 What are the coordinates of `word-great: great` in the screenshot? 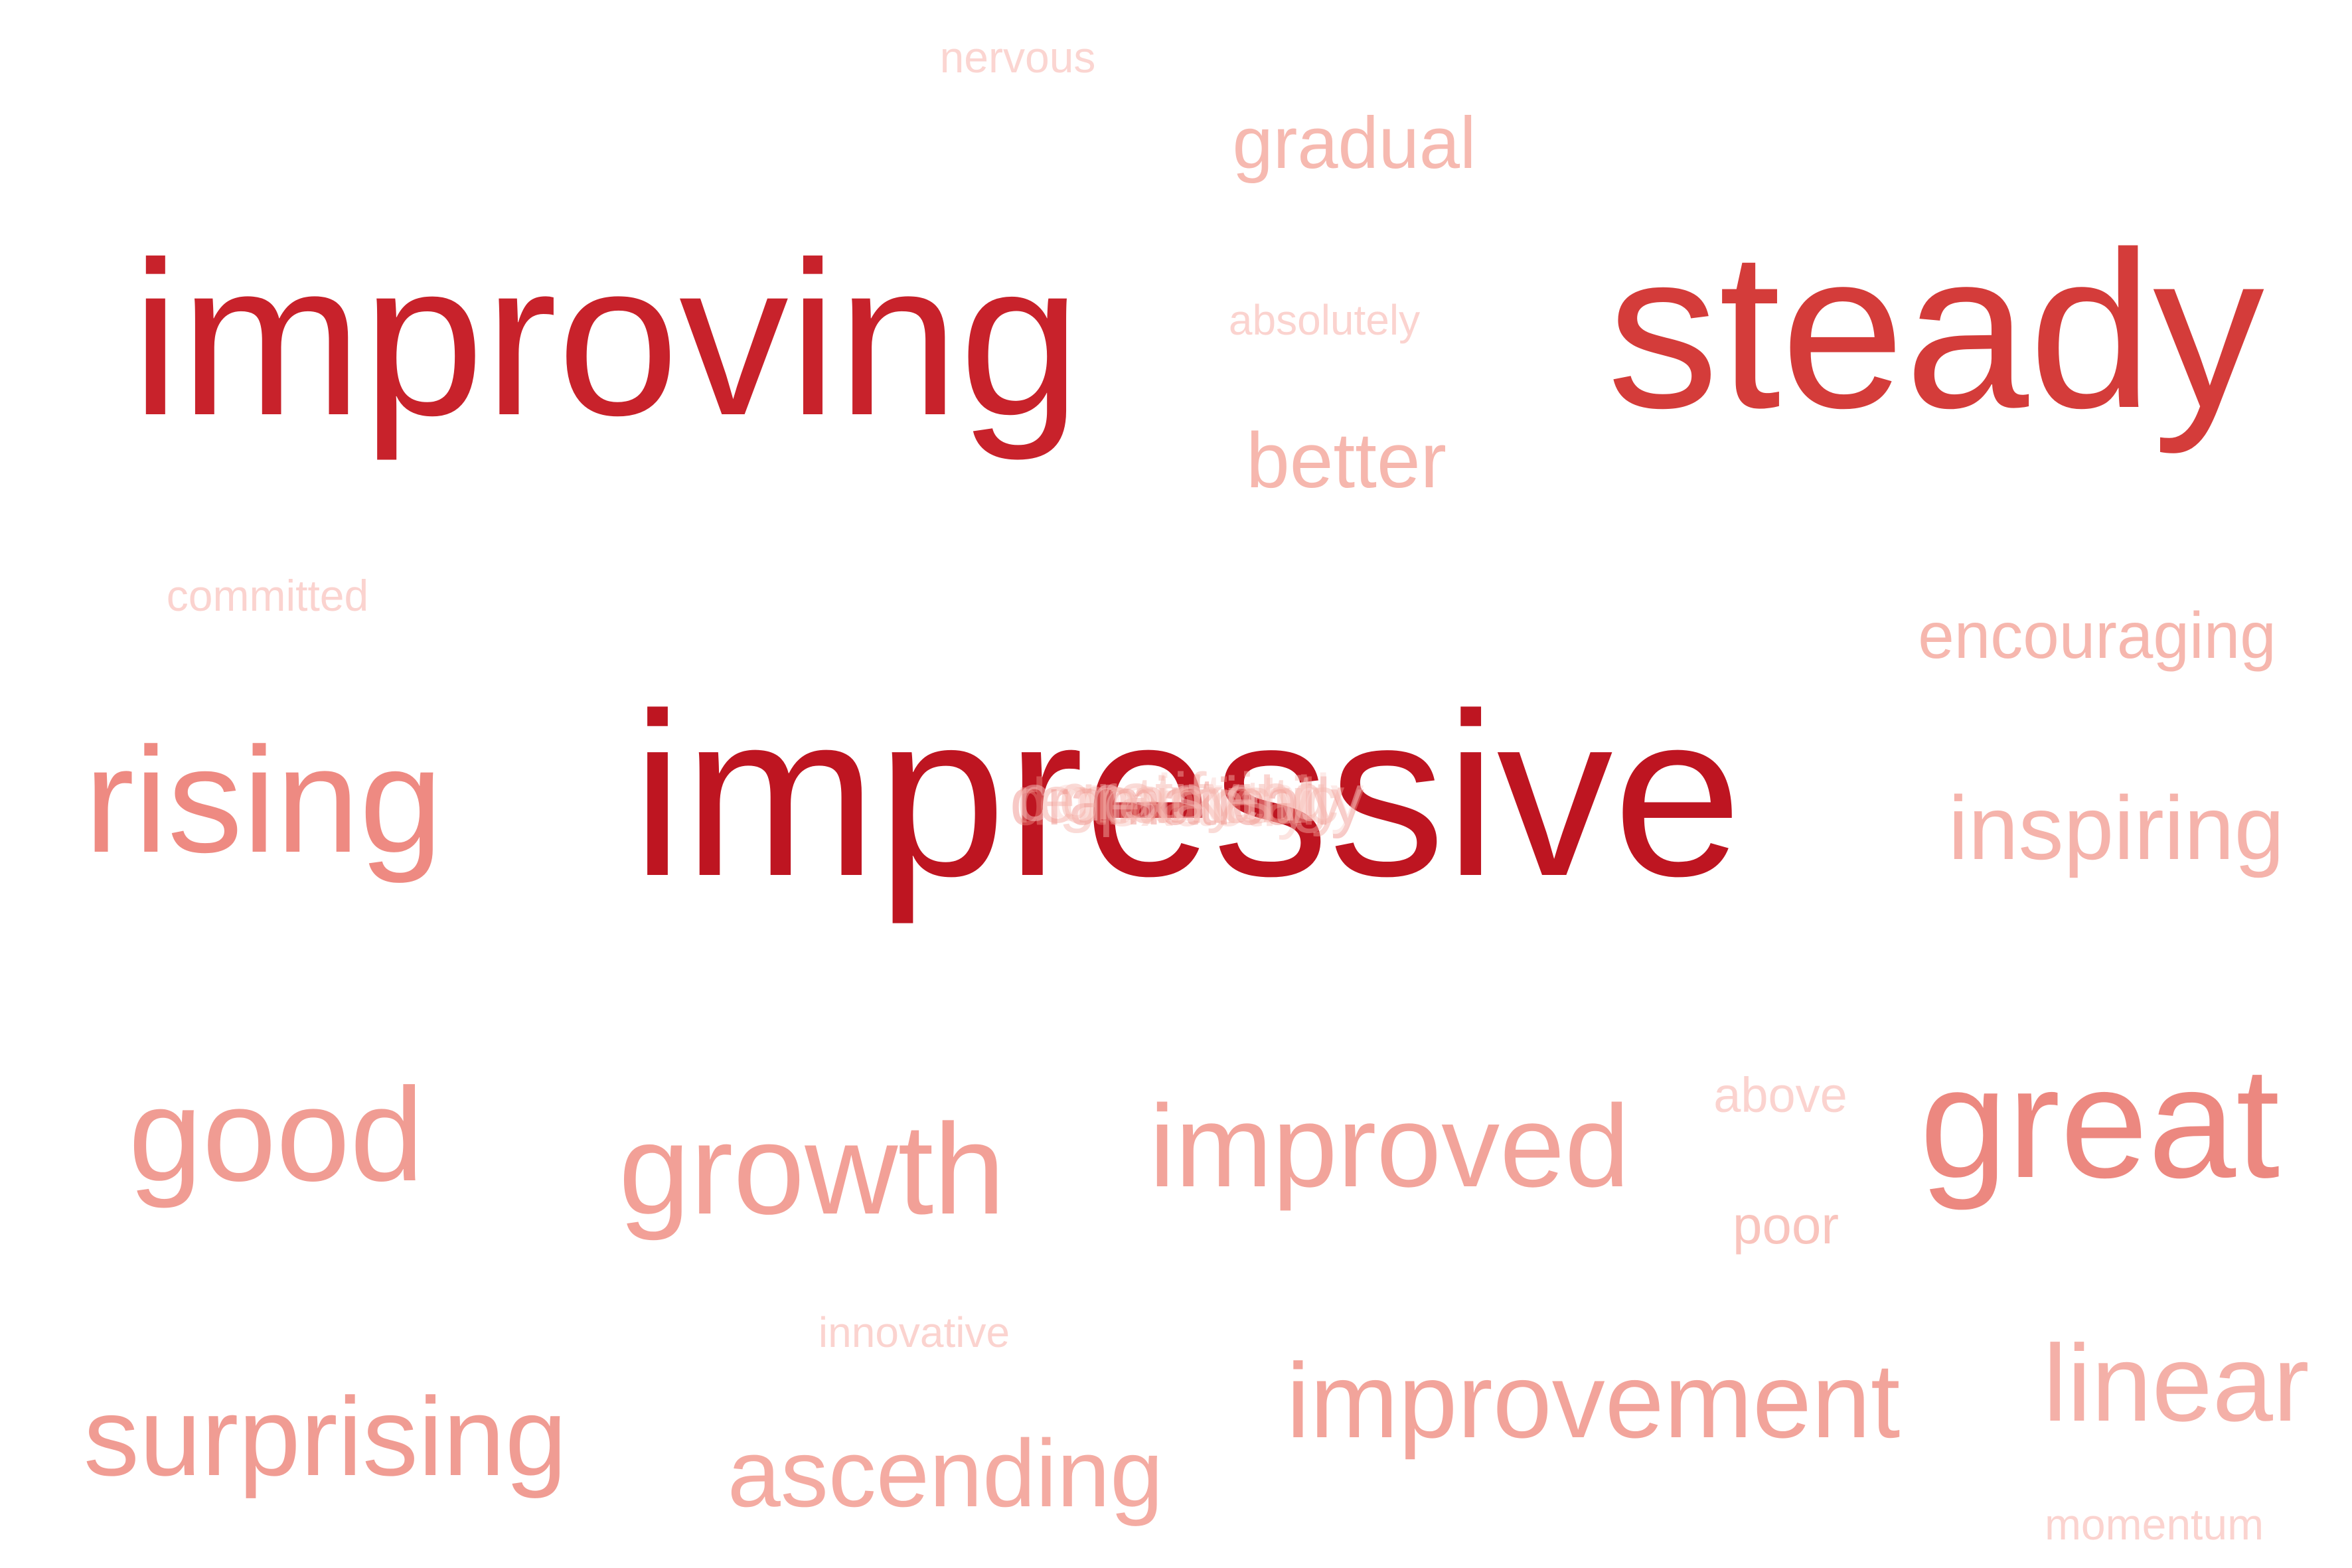 It's located at (2099, 1123).